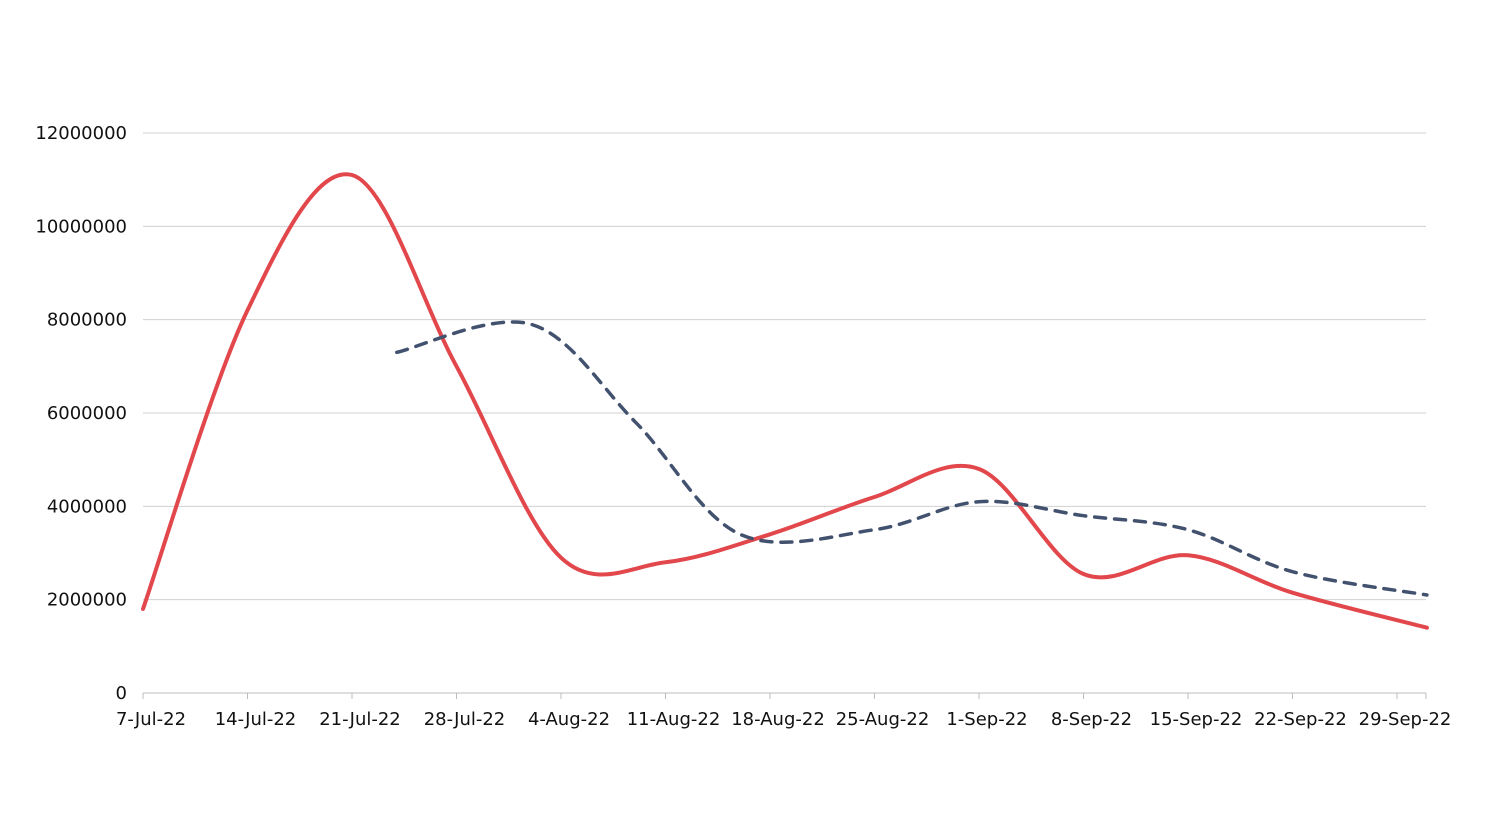 Image resolution: width=1506 pixels, height=832 pixels. What do you see at coordinates (569, 719) in the screenshot?
I see `x-tick-label: 4-Aug-22` at bounding box center [569, 719].